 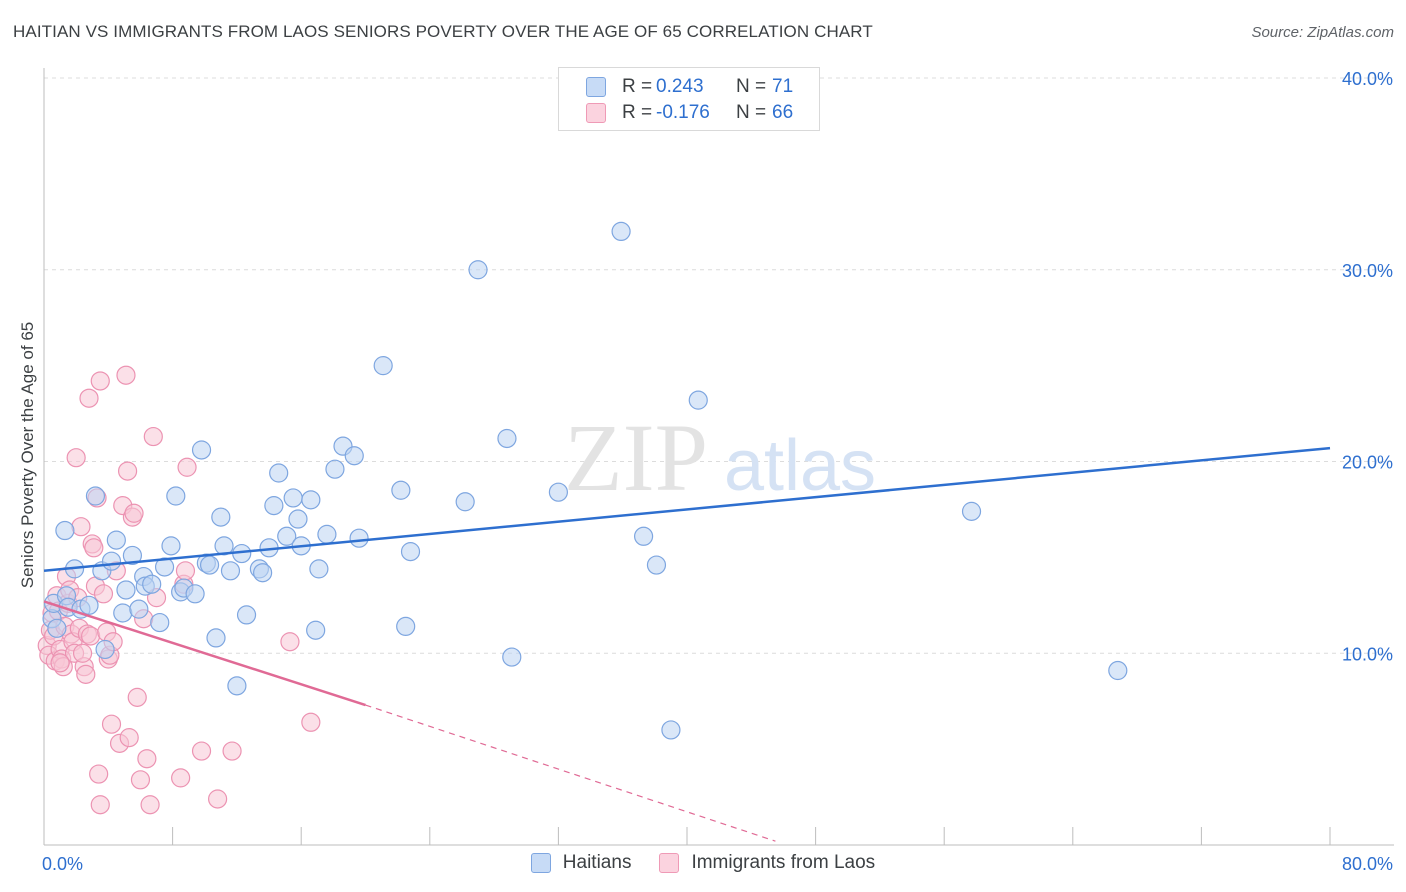 I want to click on stats-legend: R = 0.243 N = 71 R = -0.176 N = 66, so click(x=689, y=99).